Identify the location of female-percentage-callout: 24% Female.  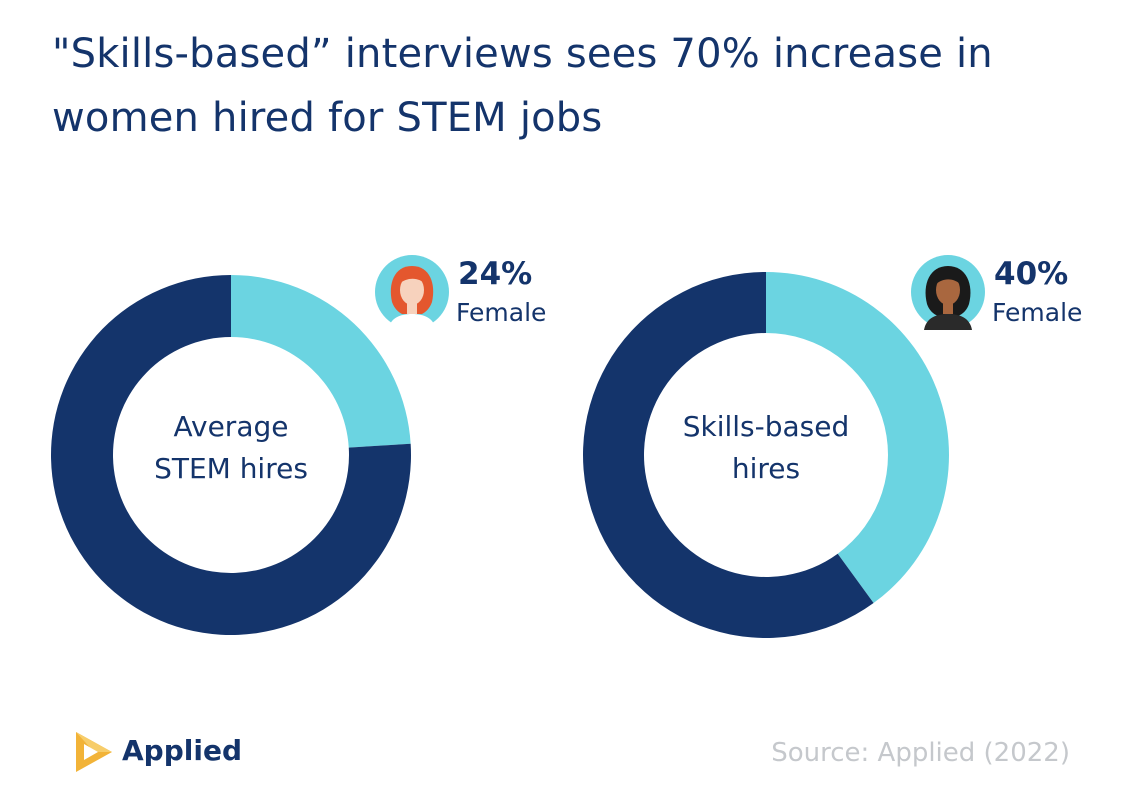
(474, 299).